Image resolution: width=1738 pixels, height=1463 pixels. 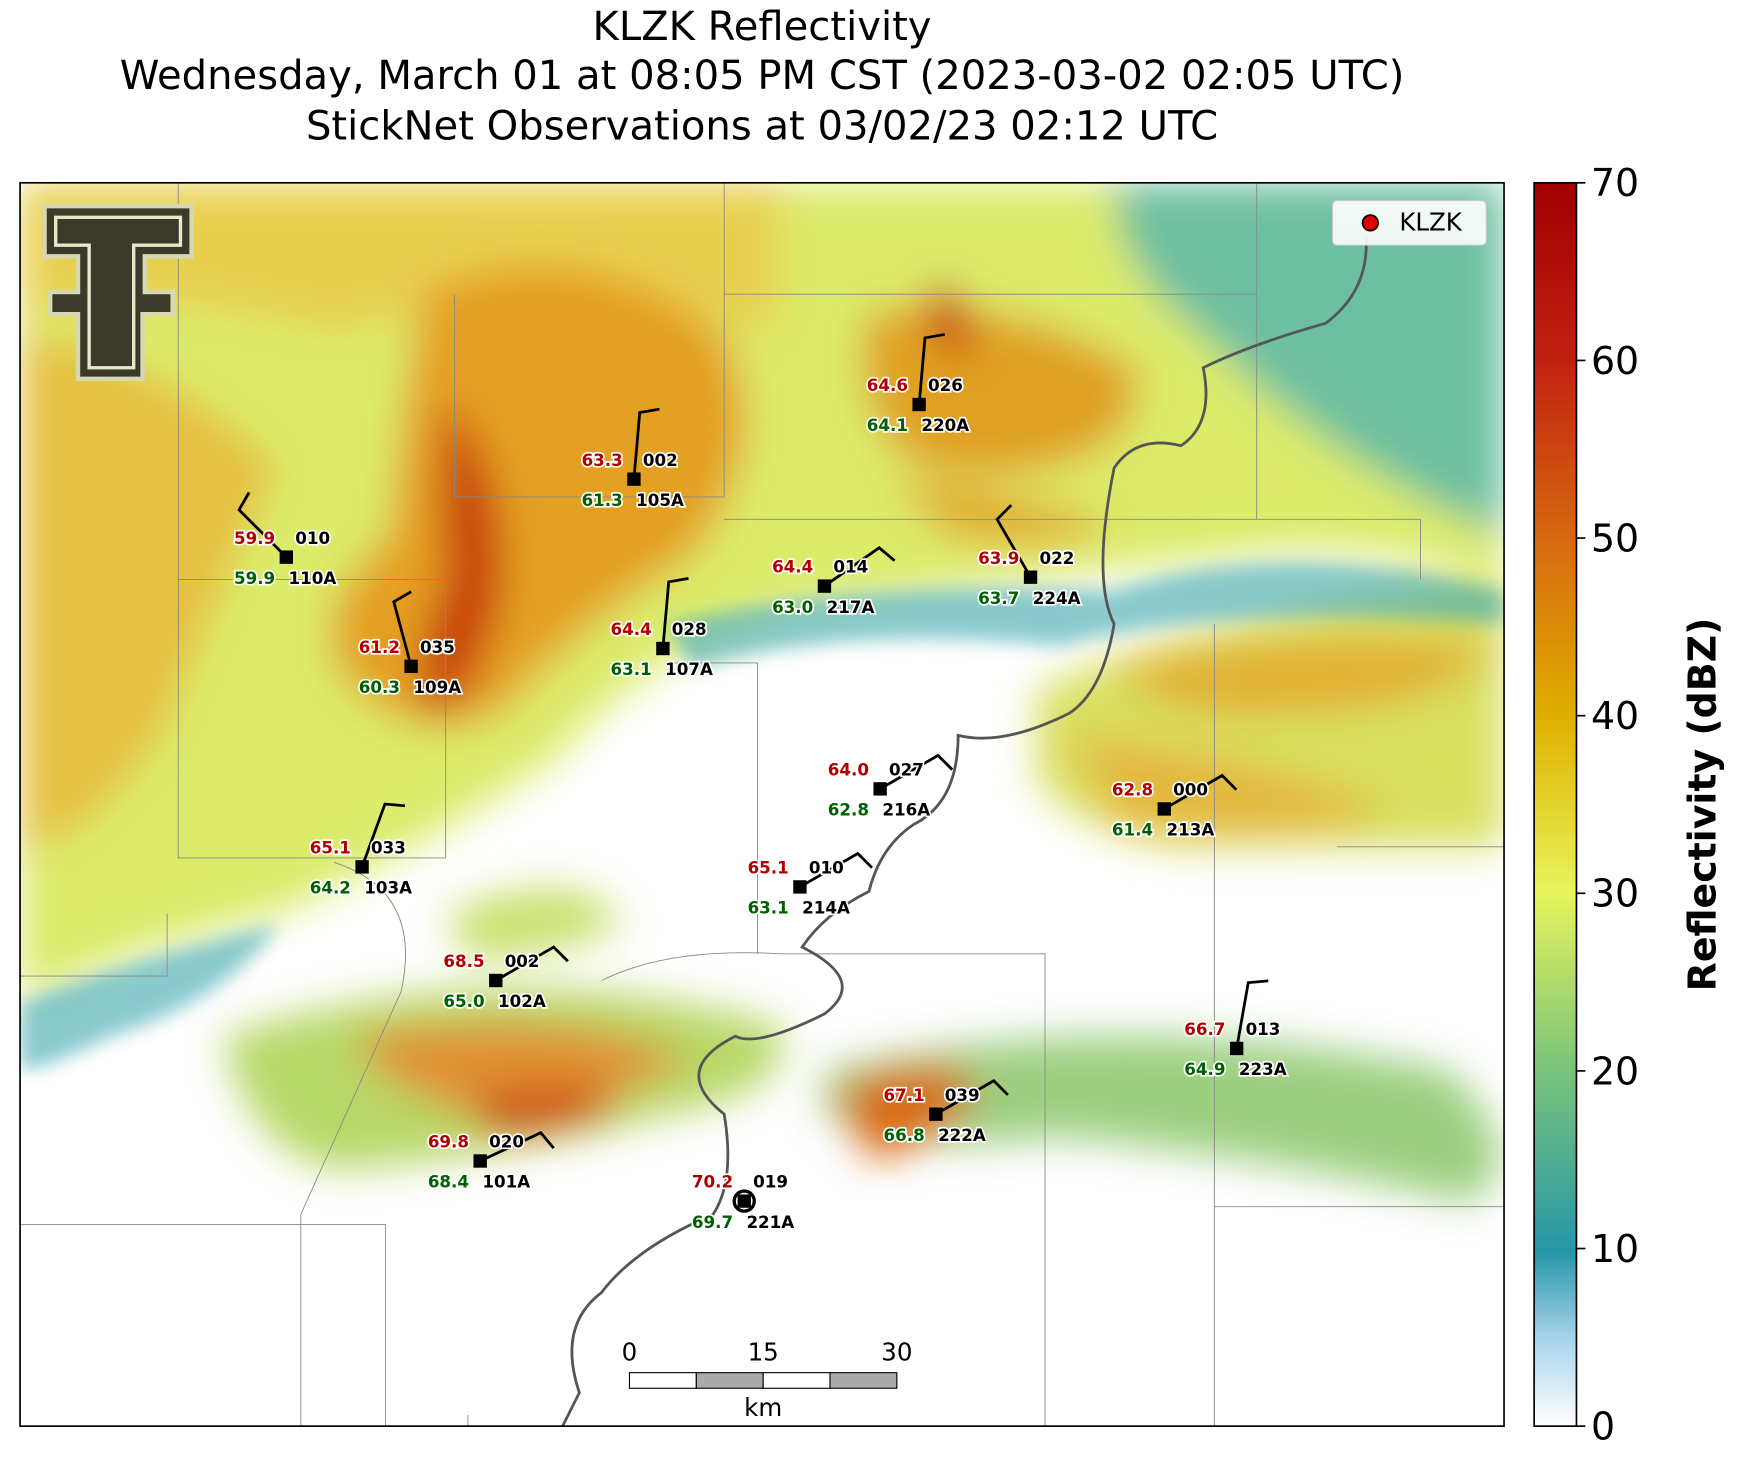 What do you see at coordinates (763, 1407) in the screenshot?
I see `scale-unit: km` at bounding box center [763, 1407].